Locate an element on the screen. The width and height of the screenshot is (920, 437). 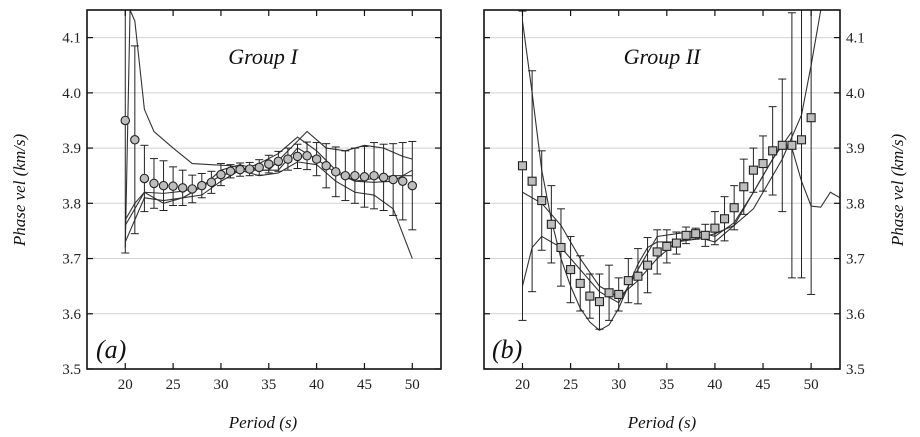
y-tick-label-4.0: 4.0 is located at coordinates (71, 94).